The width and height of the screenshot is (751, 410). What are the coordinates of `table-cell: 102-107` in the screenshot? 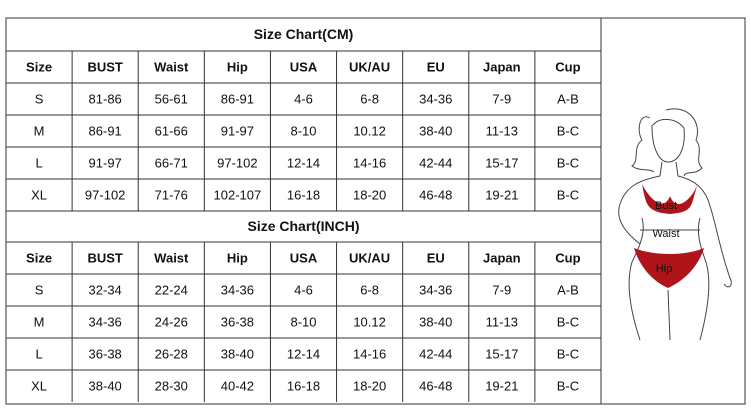 It's located at (238, 194).